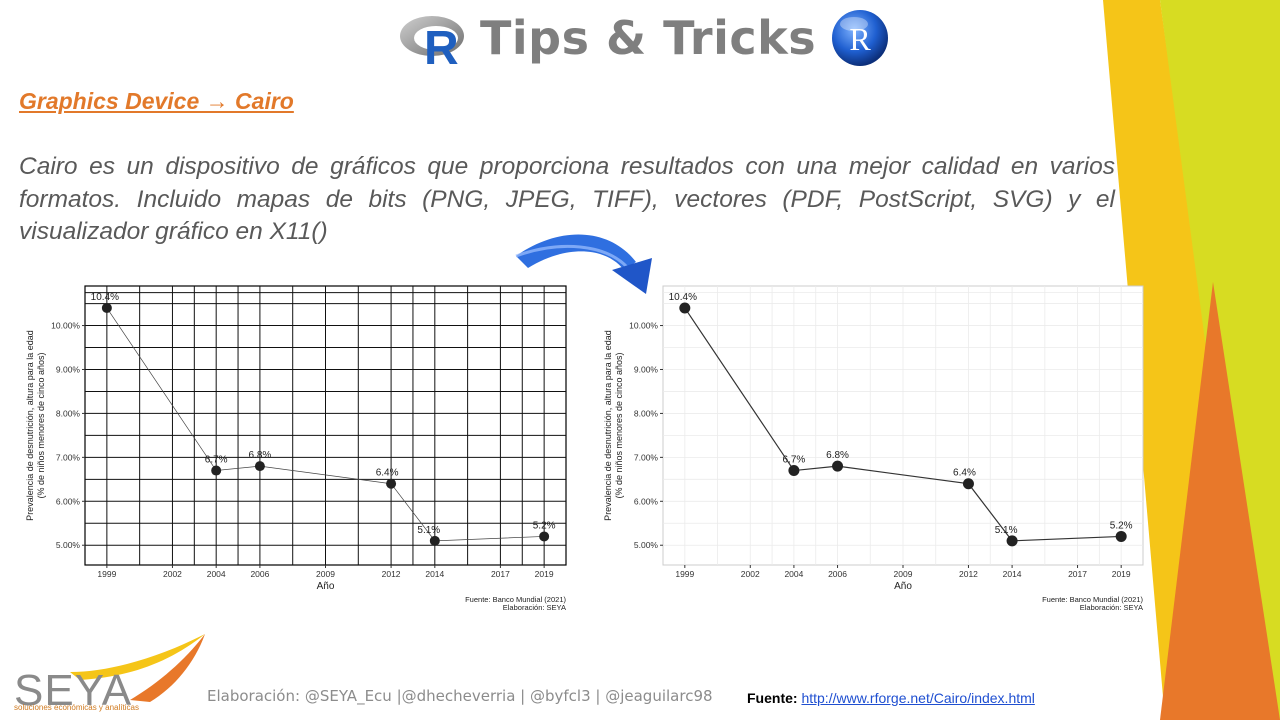 The image size is (1280, 720). I want to click on source-label: Fuente:, so click(772, 698).